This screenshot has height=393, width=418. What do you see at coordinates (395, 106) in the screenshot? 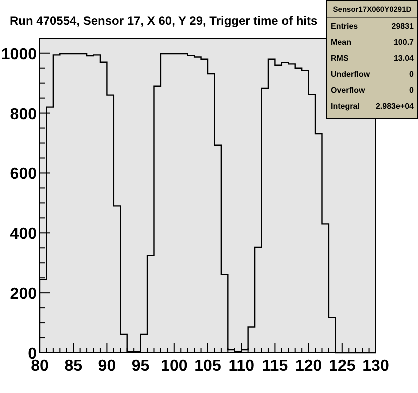
I see `annotation: 2.983e+04` at bounding box center [395, 106].